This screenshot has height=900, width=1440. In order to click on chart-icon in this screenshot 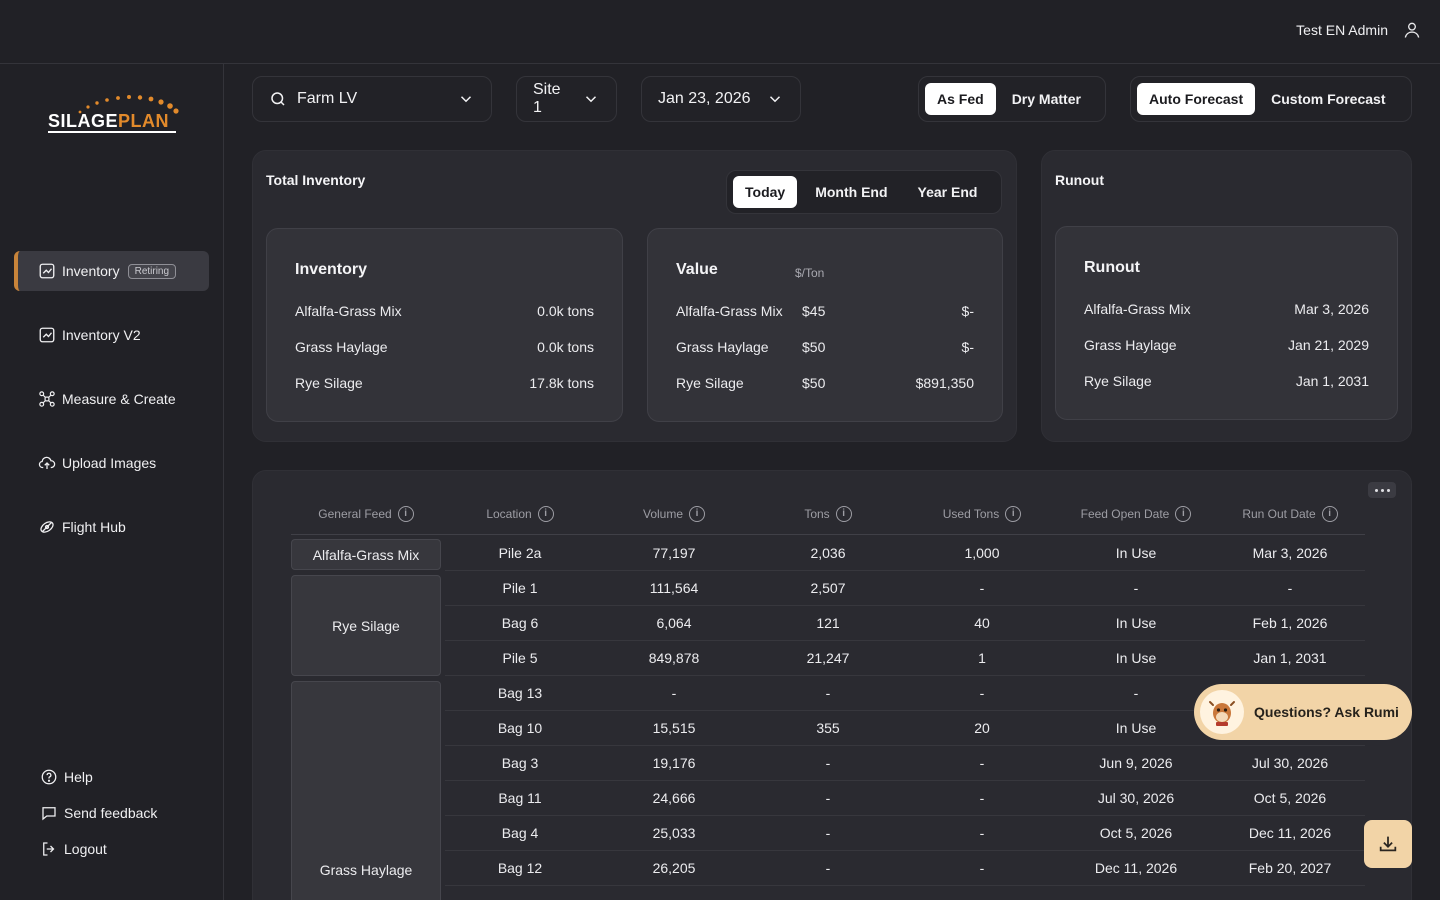, I will do `click(47, 271)`.